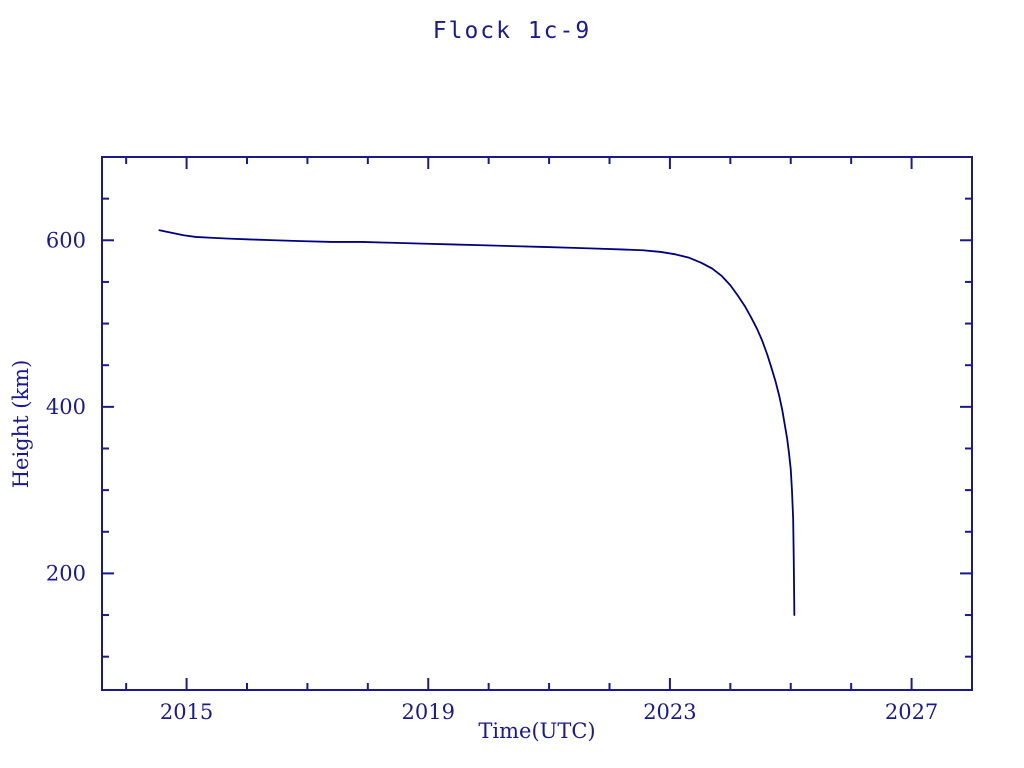 Image resolution: width=1024 pixels, height=768 pixels. I want to click on x-axis-title: Time(UTC), so click(536, 731).